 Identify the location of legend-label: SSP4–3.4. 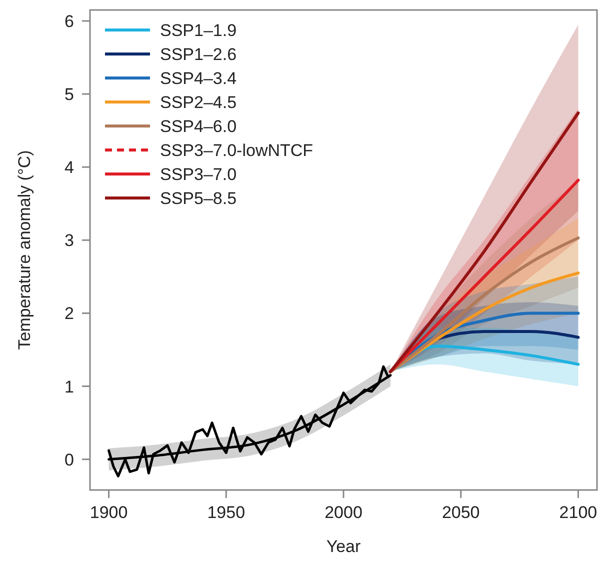
(198, 78).